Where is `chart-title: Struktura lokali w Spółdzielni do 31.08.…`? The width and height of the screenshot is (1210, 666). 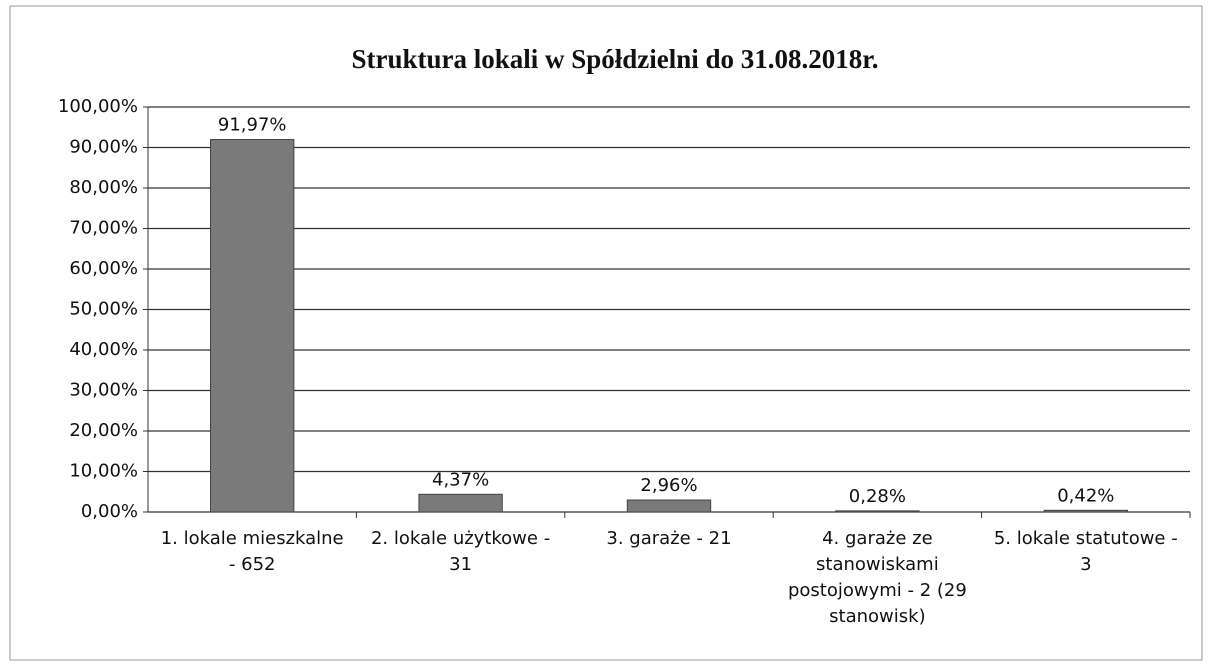 chart-title: Struktura lokali w Spółdzielni do 31.08.… is located at coordinates (614, 59).